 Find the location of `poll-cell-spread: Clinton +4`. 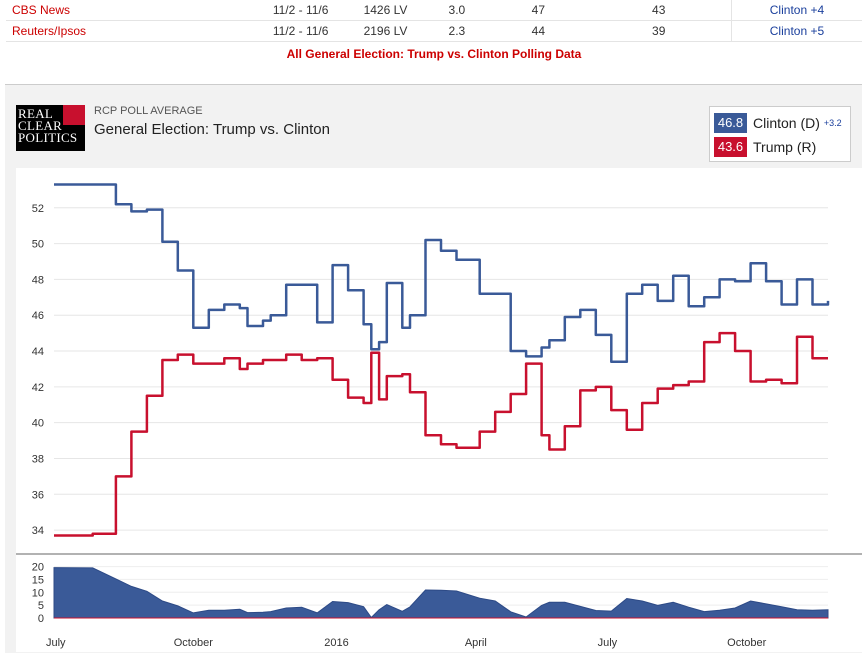

poll-cell-spread: Clinton +4 is located at coordinates (796, 10).